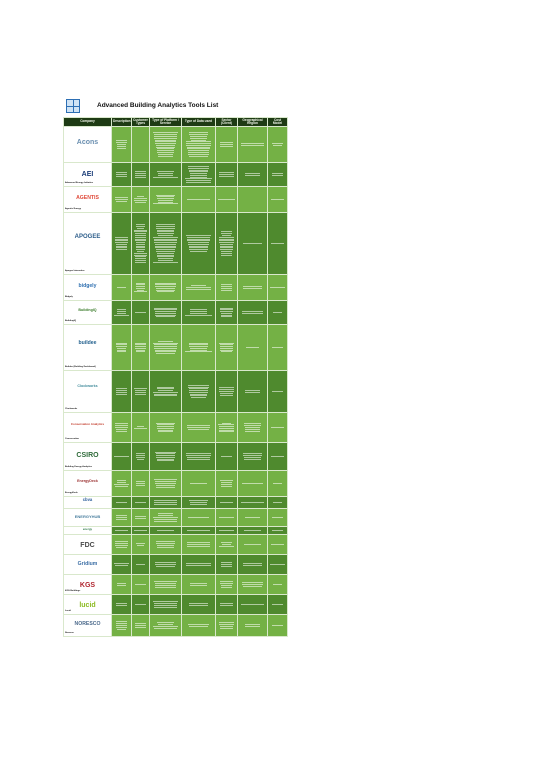 The image size is (550, 777). I want to click on company-cell: CSIRO Building Energy Analytics, so click(87, 456).